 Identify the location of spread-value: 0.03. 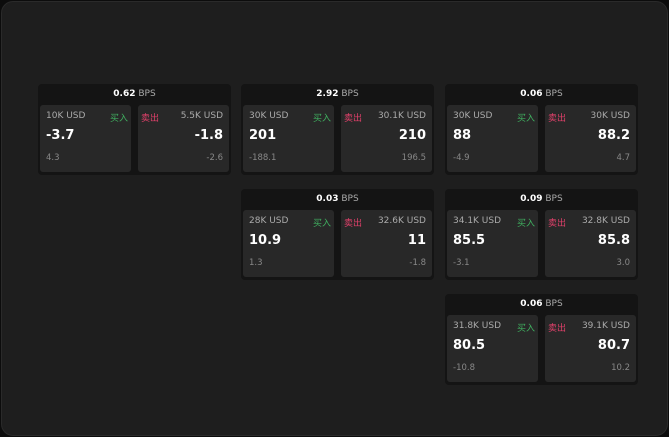
(327, 199).